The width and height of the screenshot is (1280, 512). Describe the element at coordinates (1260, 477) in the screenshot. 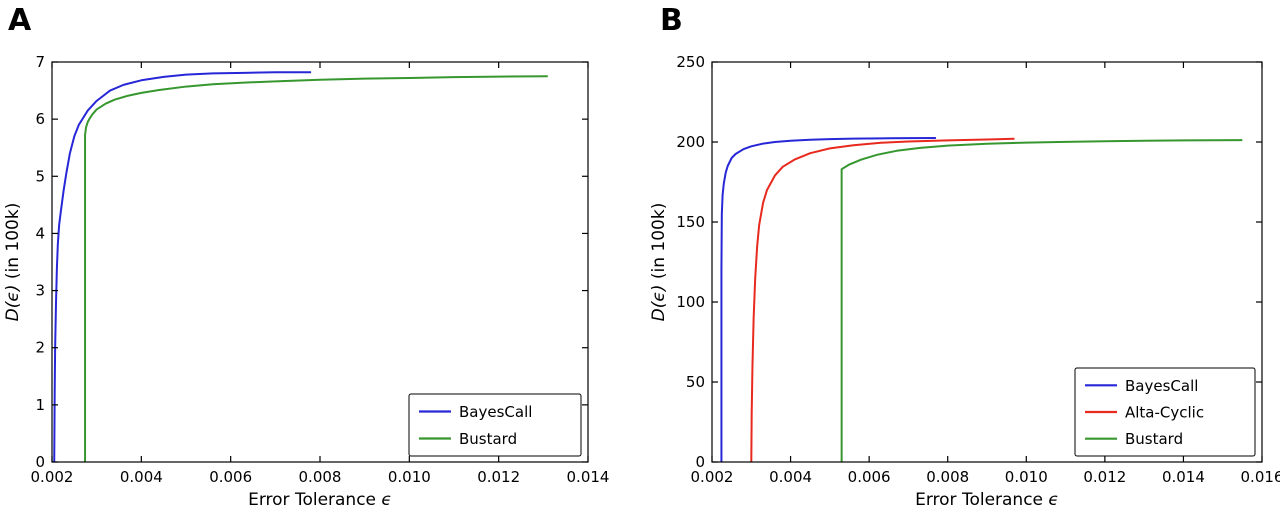

I see `x-tick-label: 0.016` at that location.